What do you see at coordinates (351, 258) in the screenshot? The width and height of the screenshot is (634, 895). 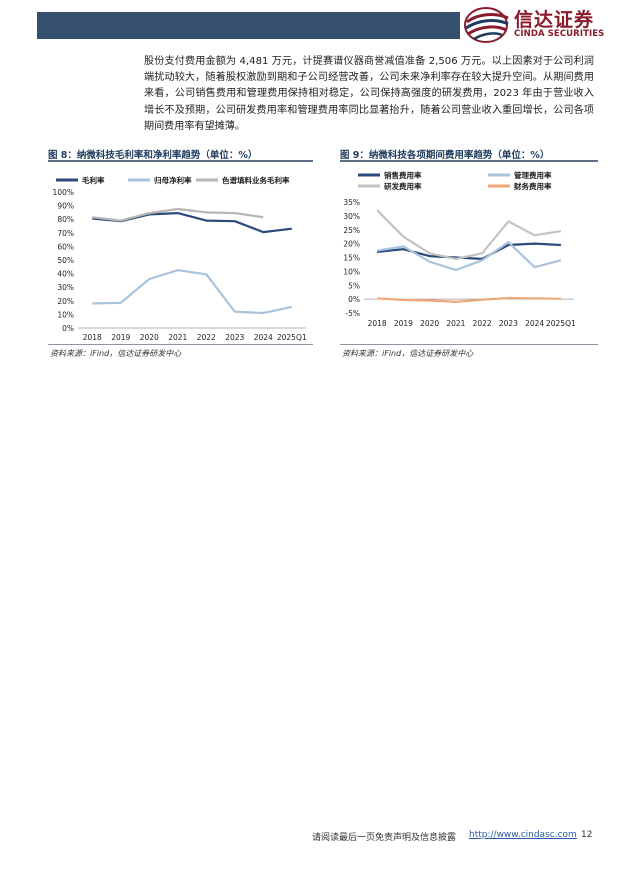 I see `y-tick-label: 15%` at bounding box center [351, 258].